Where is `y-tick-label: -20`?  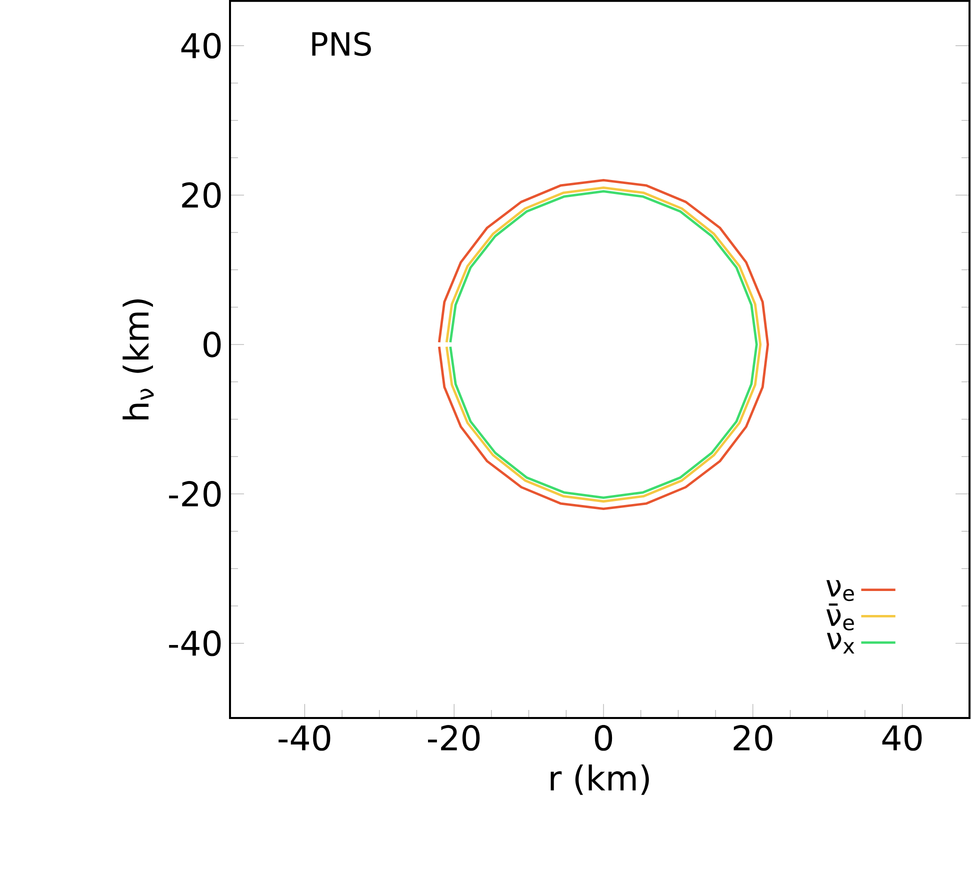
y-tick-label: -20 is located at coordinates (195, 494).